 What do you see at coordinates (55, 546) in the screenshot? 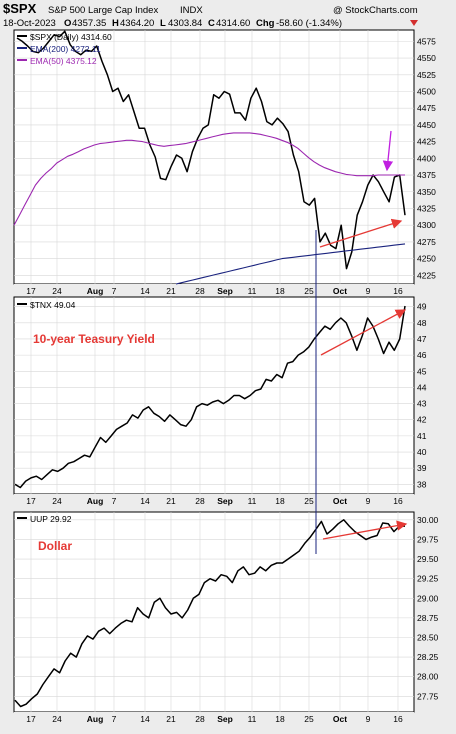
I see `uup-annotation: Dollar` at bounding box center [55, 546].